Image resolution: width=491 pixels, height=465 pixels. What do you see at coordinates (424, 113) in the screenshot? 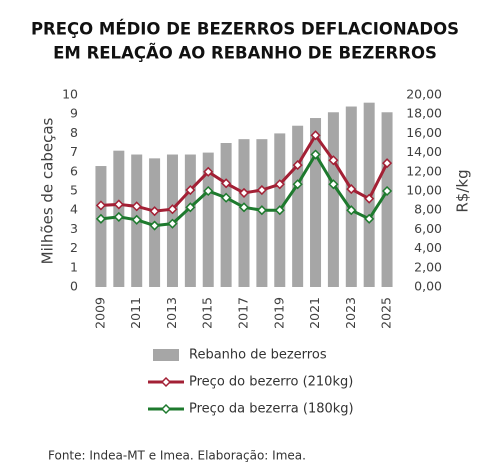
I see `y2-tick-label: 18,00` at bounding box center [424, 113].